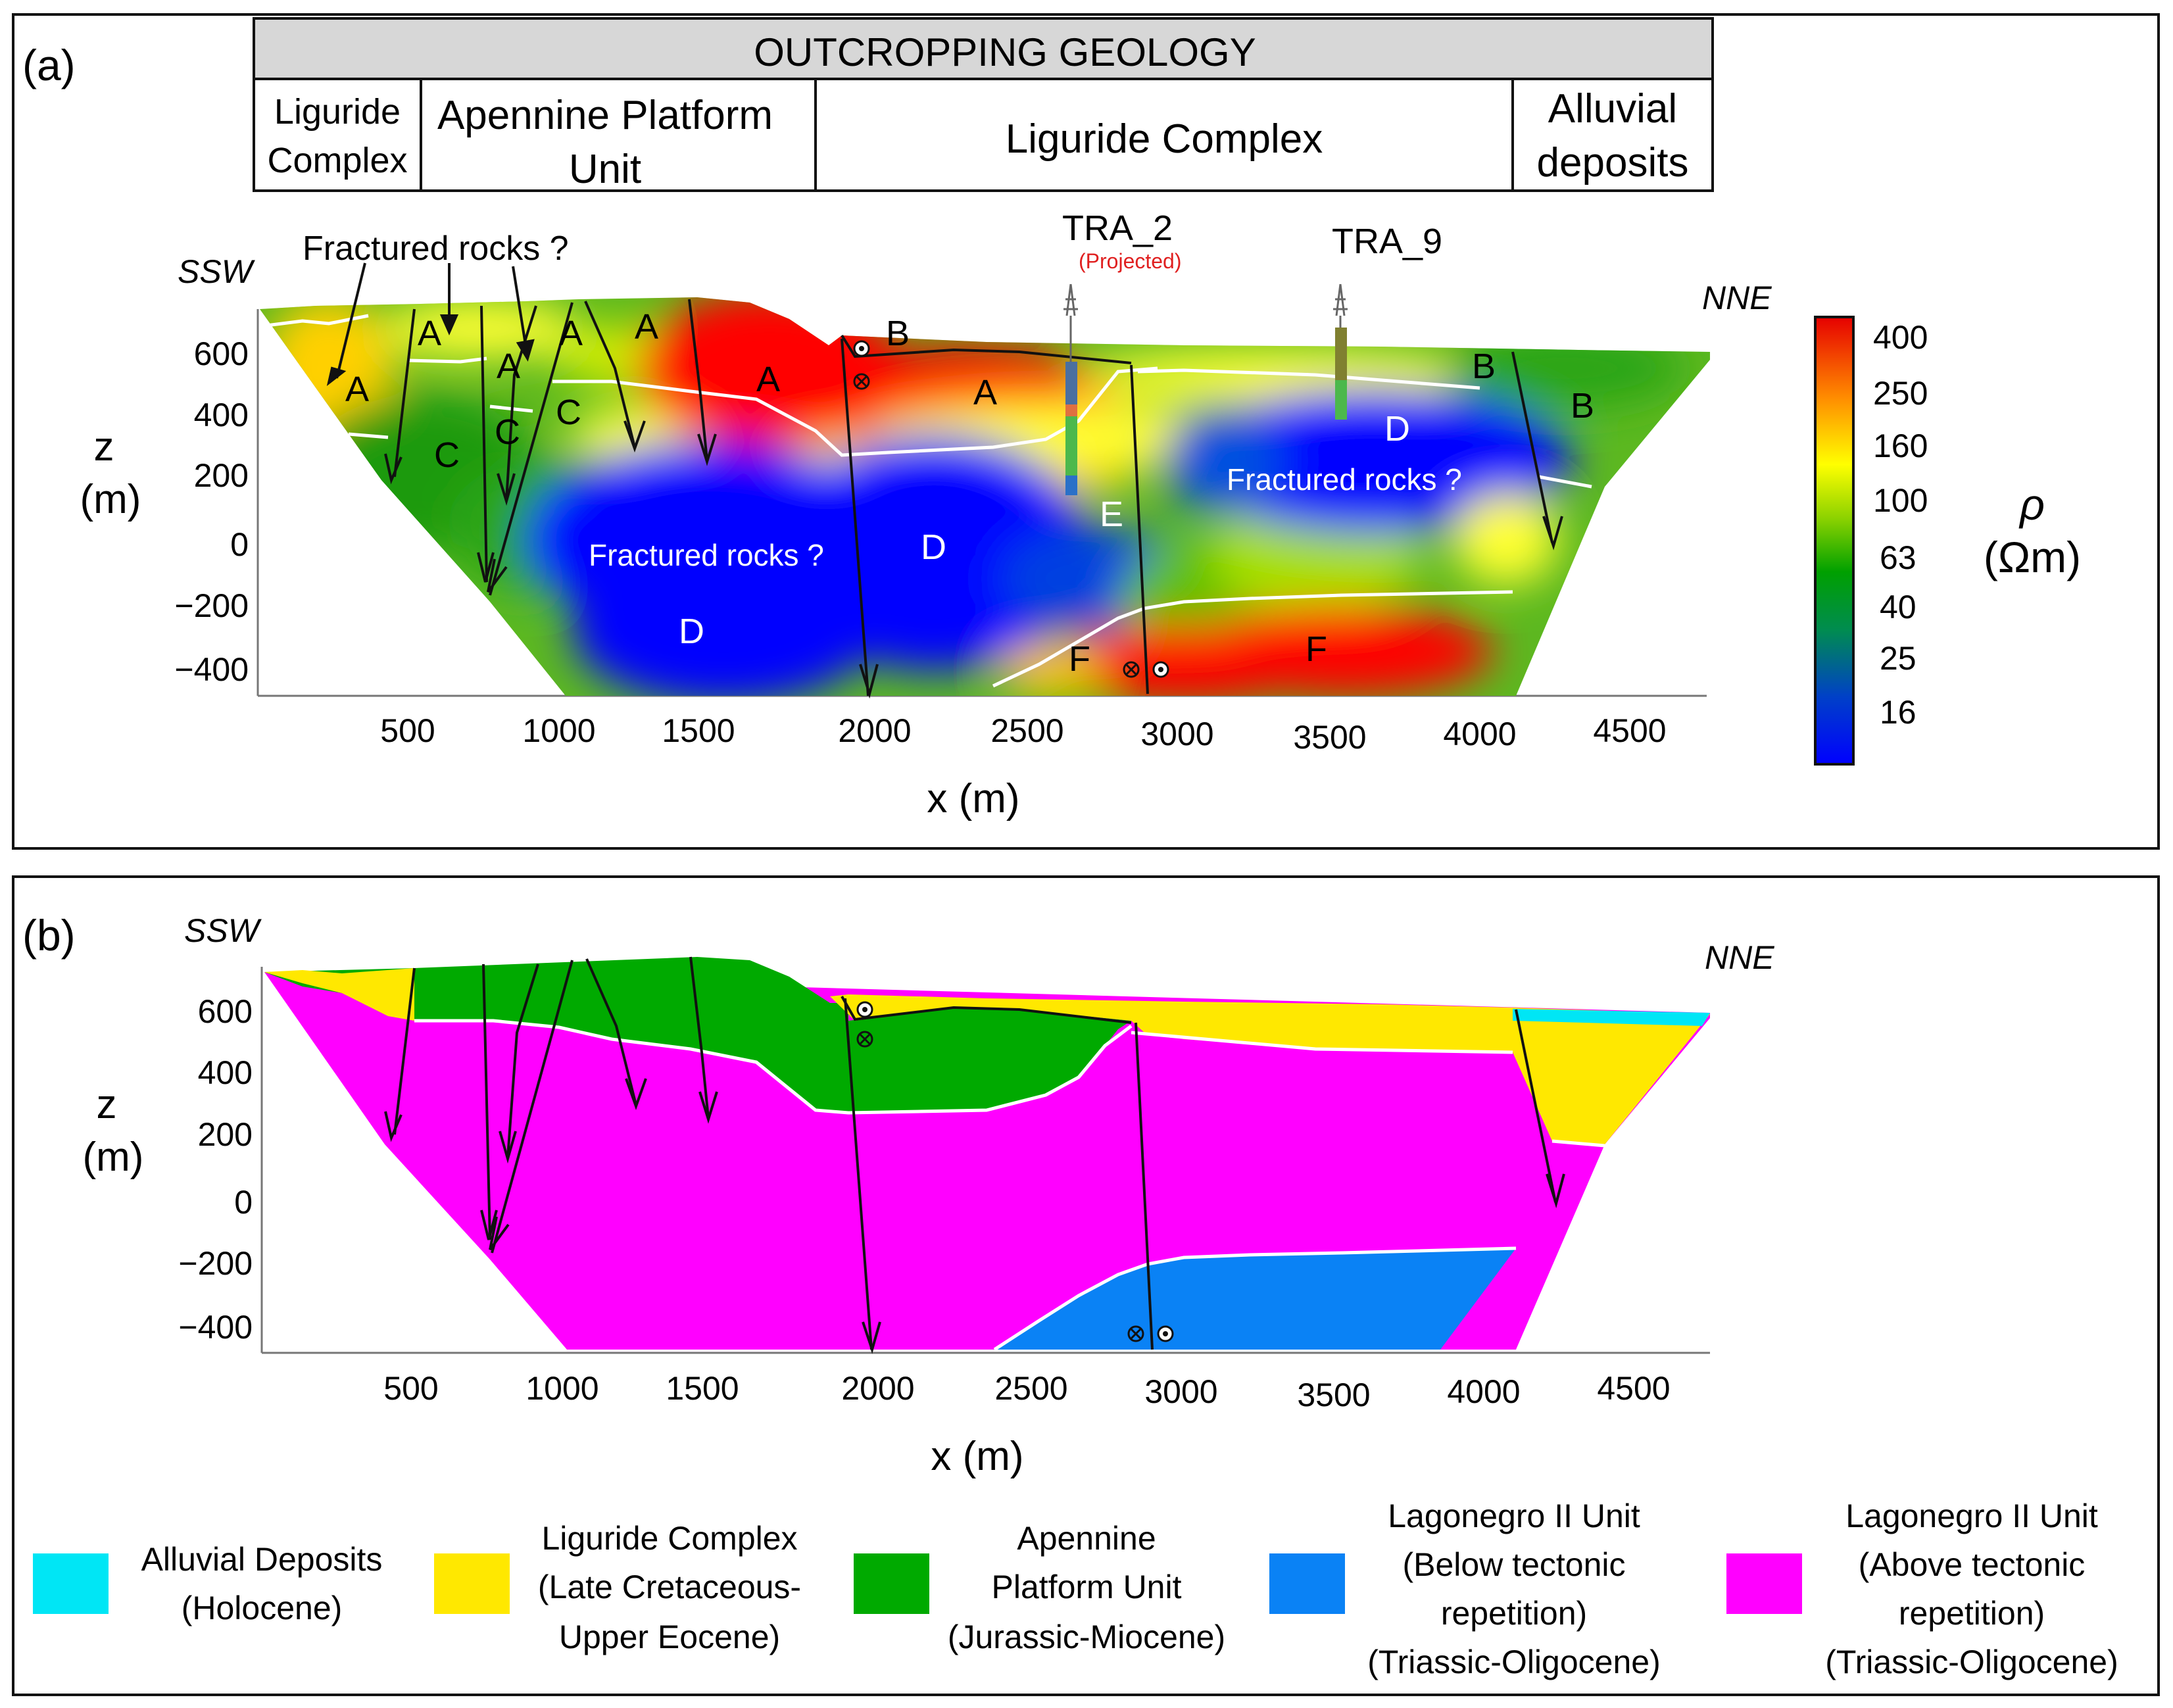 This screenshot has height=1708, width=2173. Describe the element at coordinates (1086, 1637) in the screenshot. I see `legend-label: (Jurassic-Miocene)` at that location.